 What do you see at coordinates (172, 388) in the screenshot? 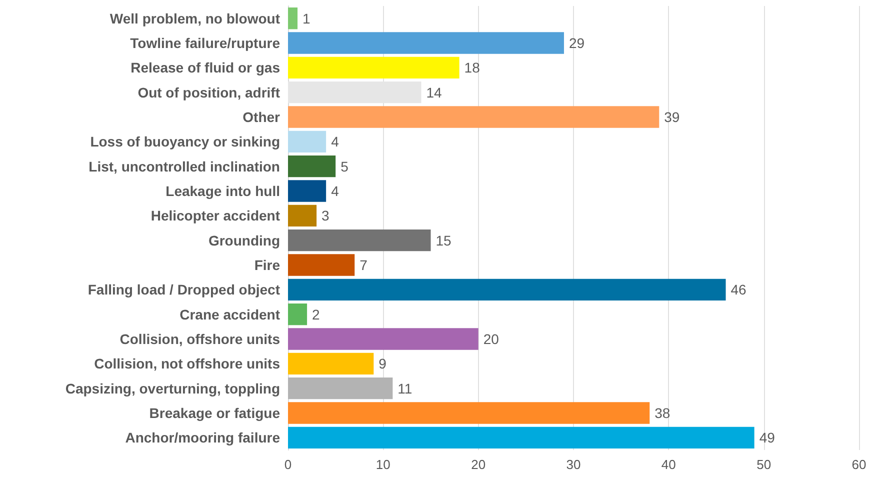
I see `y-tick-label: Capsizing, overturning, toppling` at bounding box center [172, 388].